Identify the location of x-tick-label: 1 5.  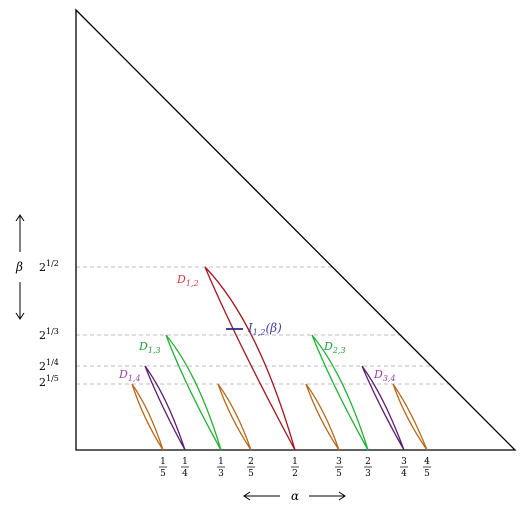
(163, 468).